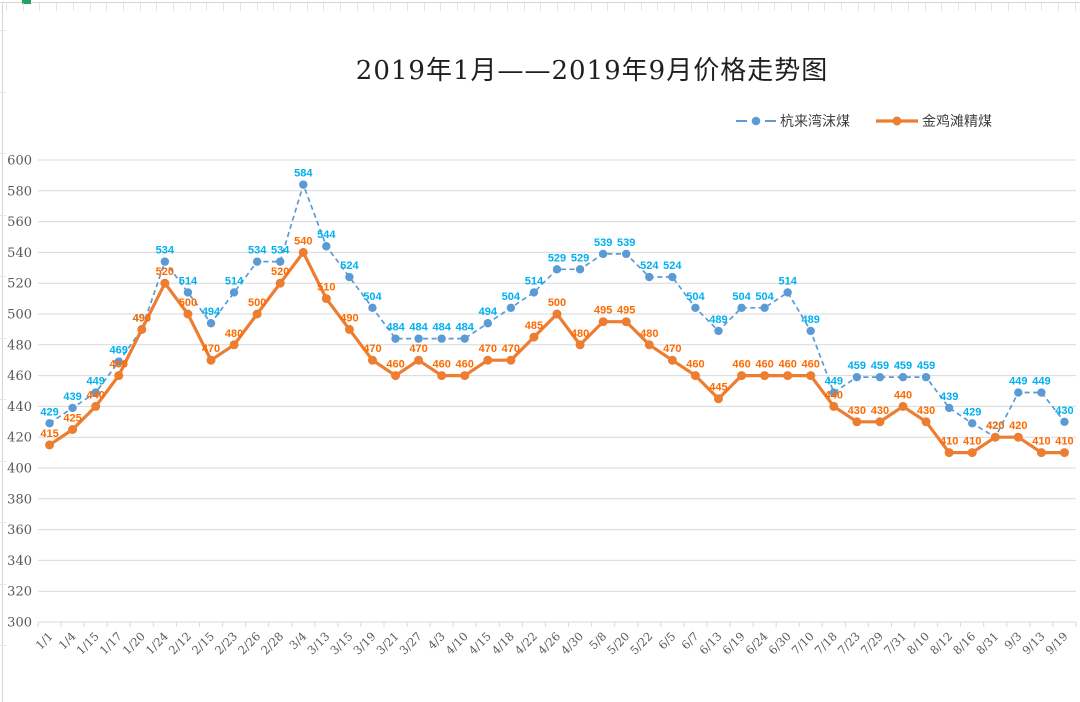 The width and height of the screenshot is (1080, 702). I want to click on x-axis-label: 8/31, so click(987, 643).